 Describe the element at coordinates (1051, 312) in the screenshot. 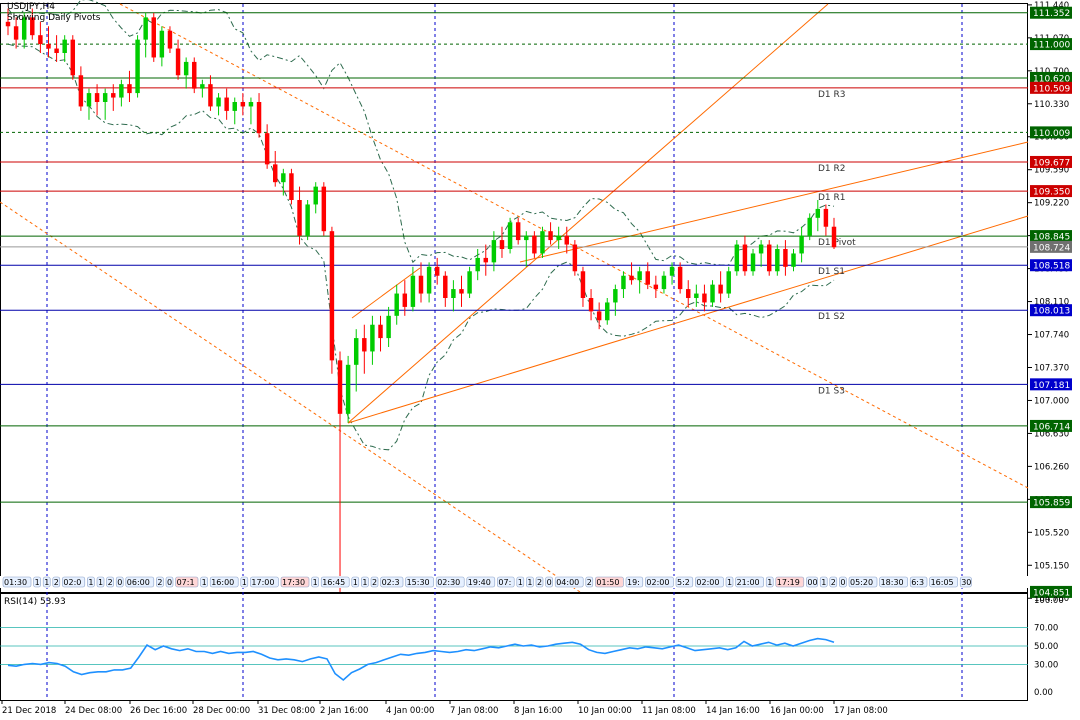

I see `price-tag-label: 108.013` at that location.